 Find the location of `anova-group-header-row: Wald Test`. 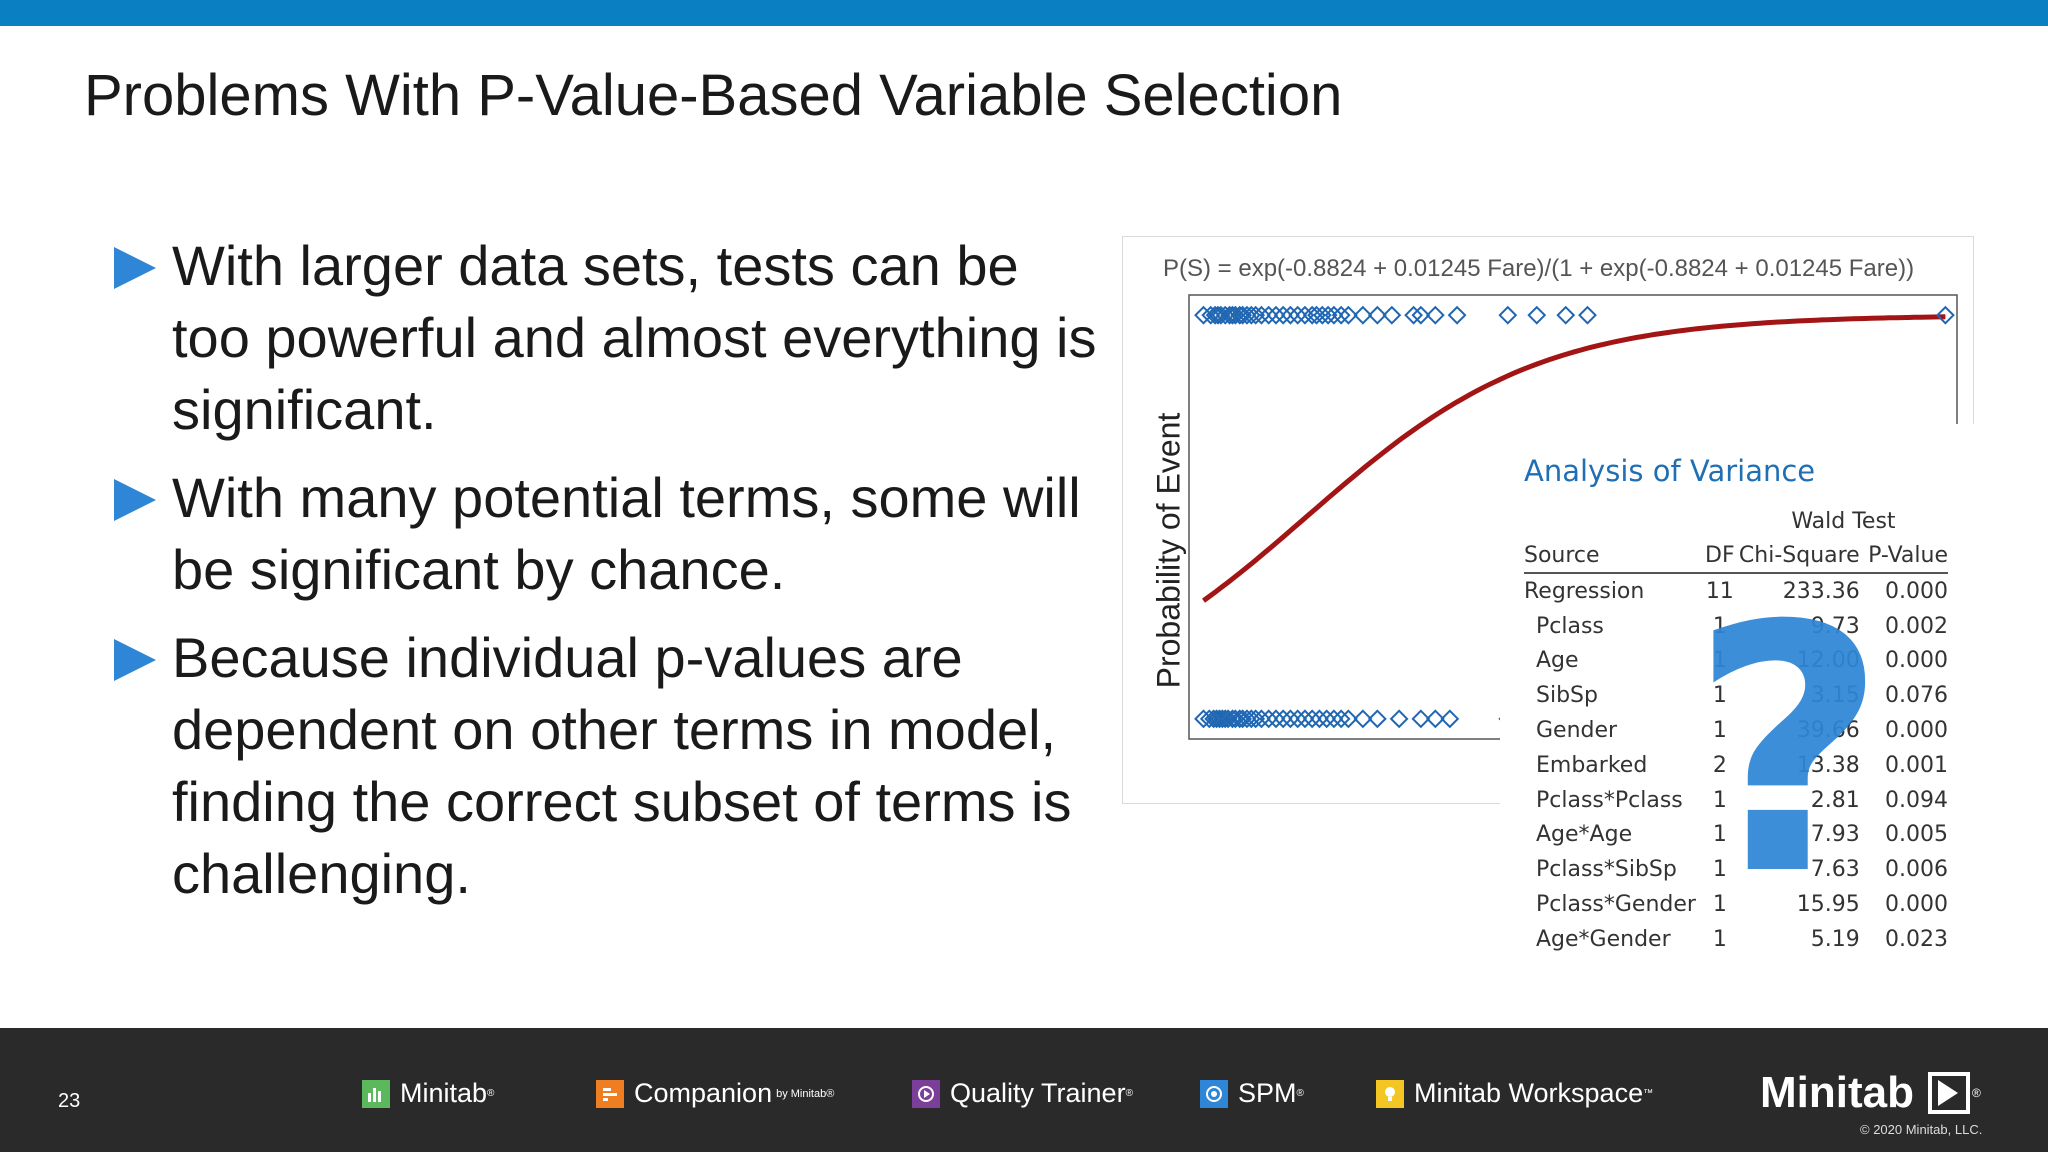

anova-group-header-row: Wald Test is located at coordinates (1736, 521).